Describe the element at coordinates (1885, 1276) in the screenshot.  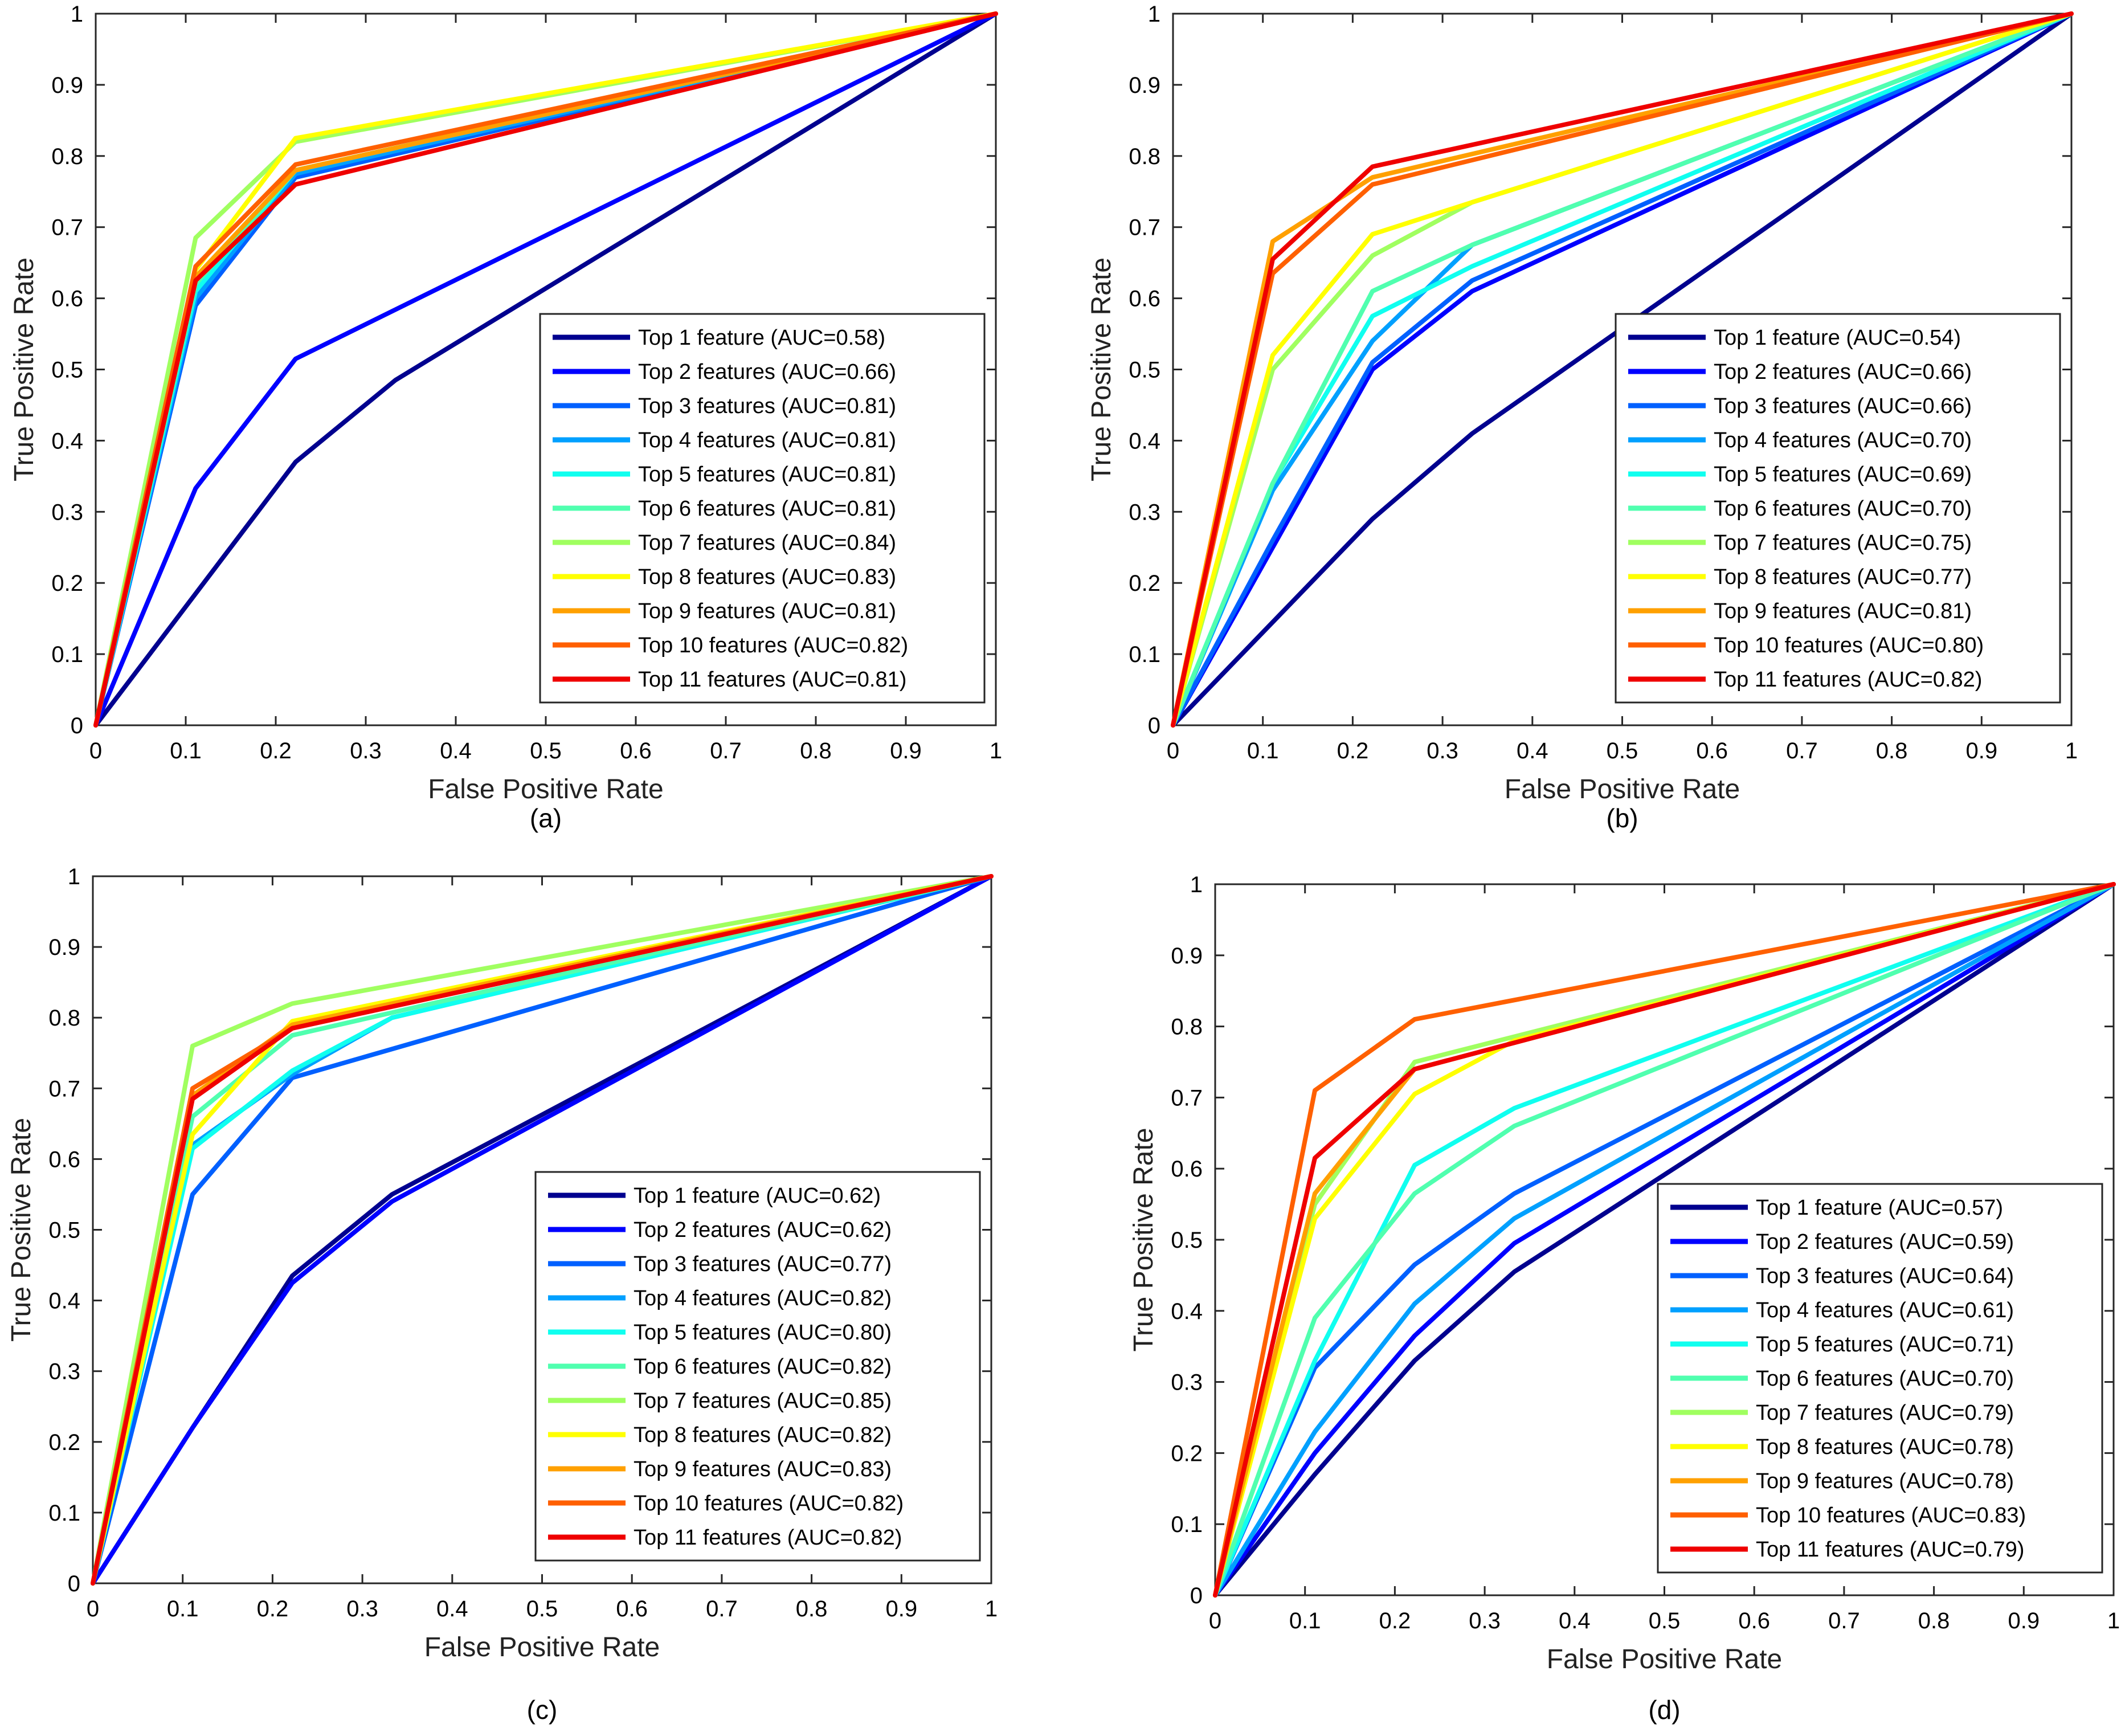
I see `legend-entry: Top 3 features (AUC=0.64)` at that location.